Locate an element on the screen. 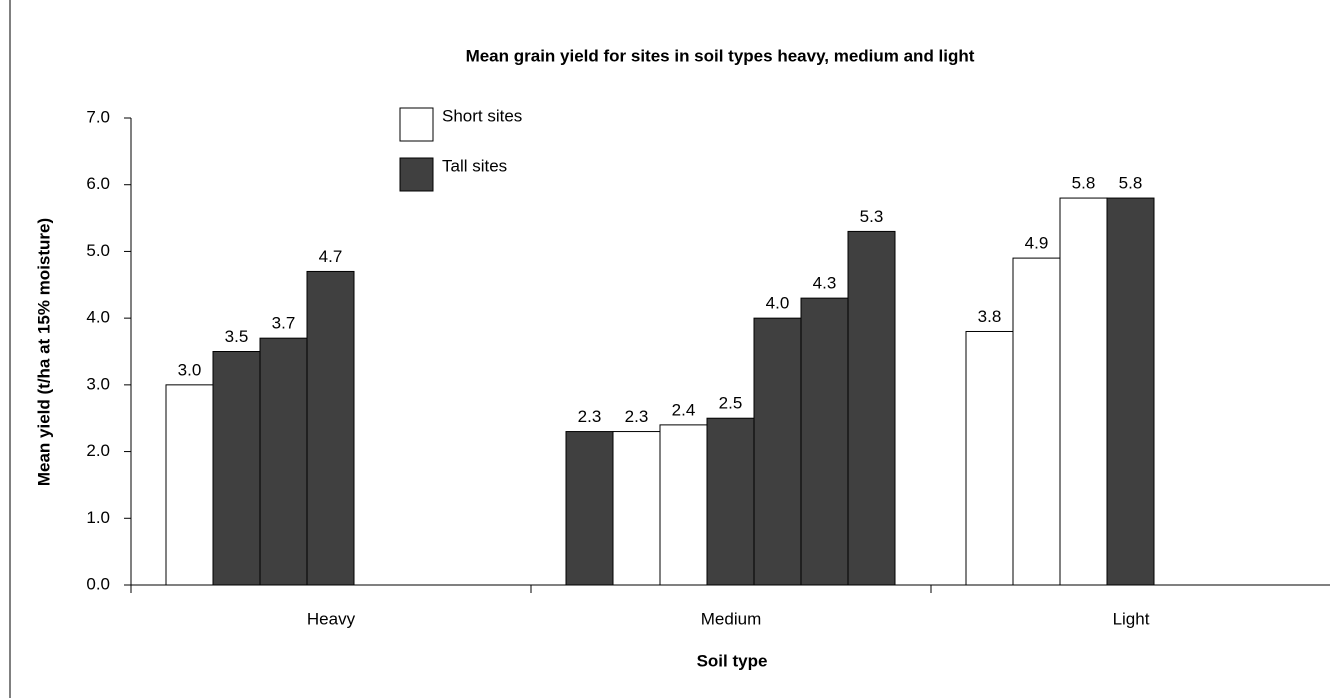  y-axis-title: Mean yield (t/ha at 15% moisture) is located at coordinates (43, 352).